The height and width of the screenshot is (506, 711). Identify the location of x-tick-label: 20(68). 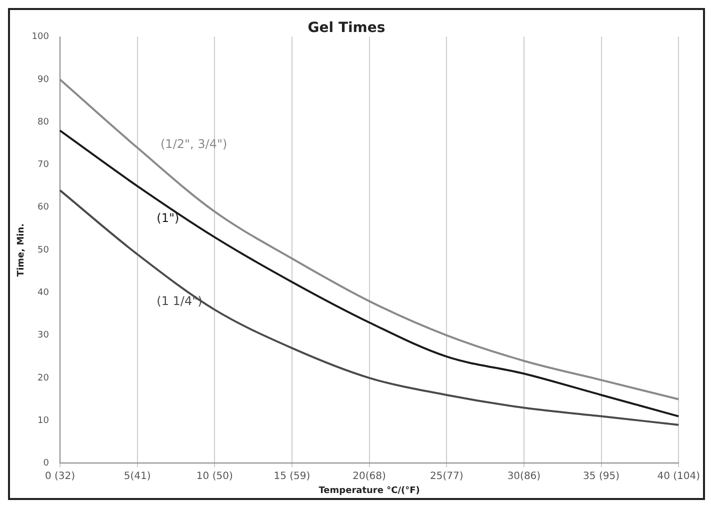
(369, 476).